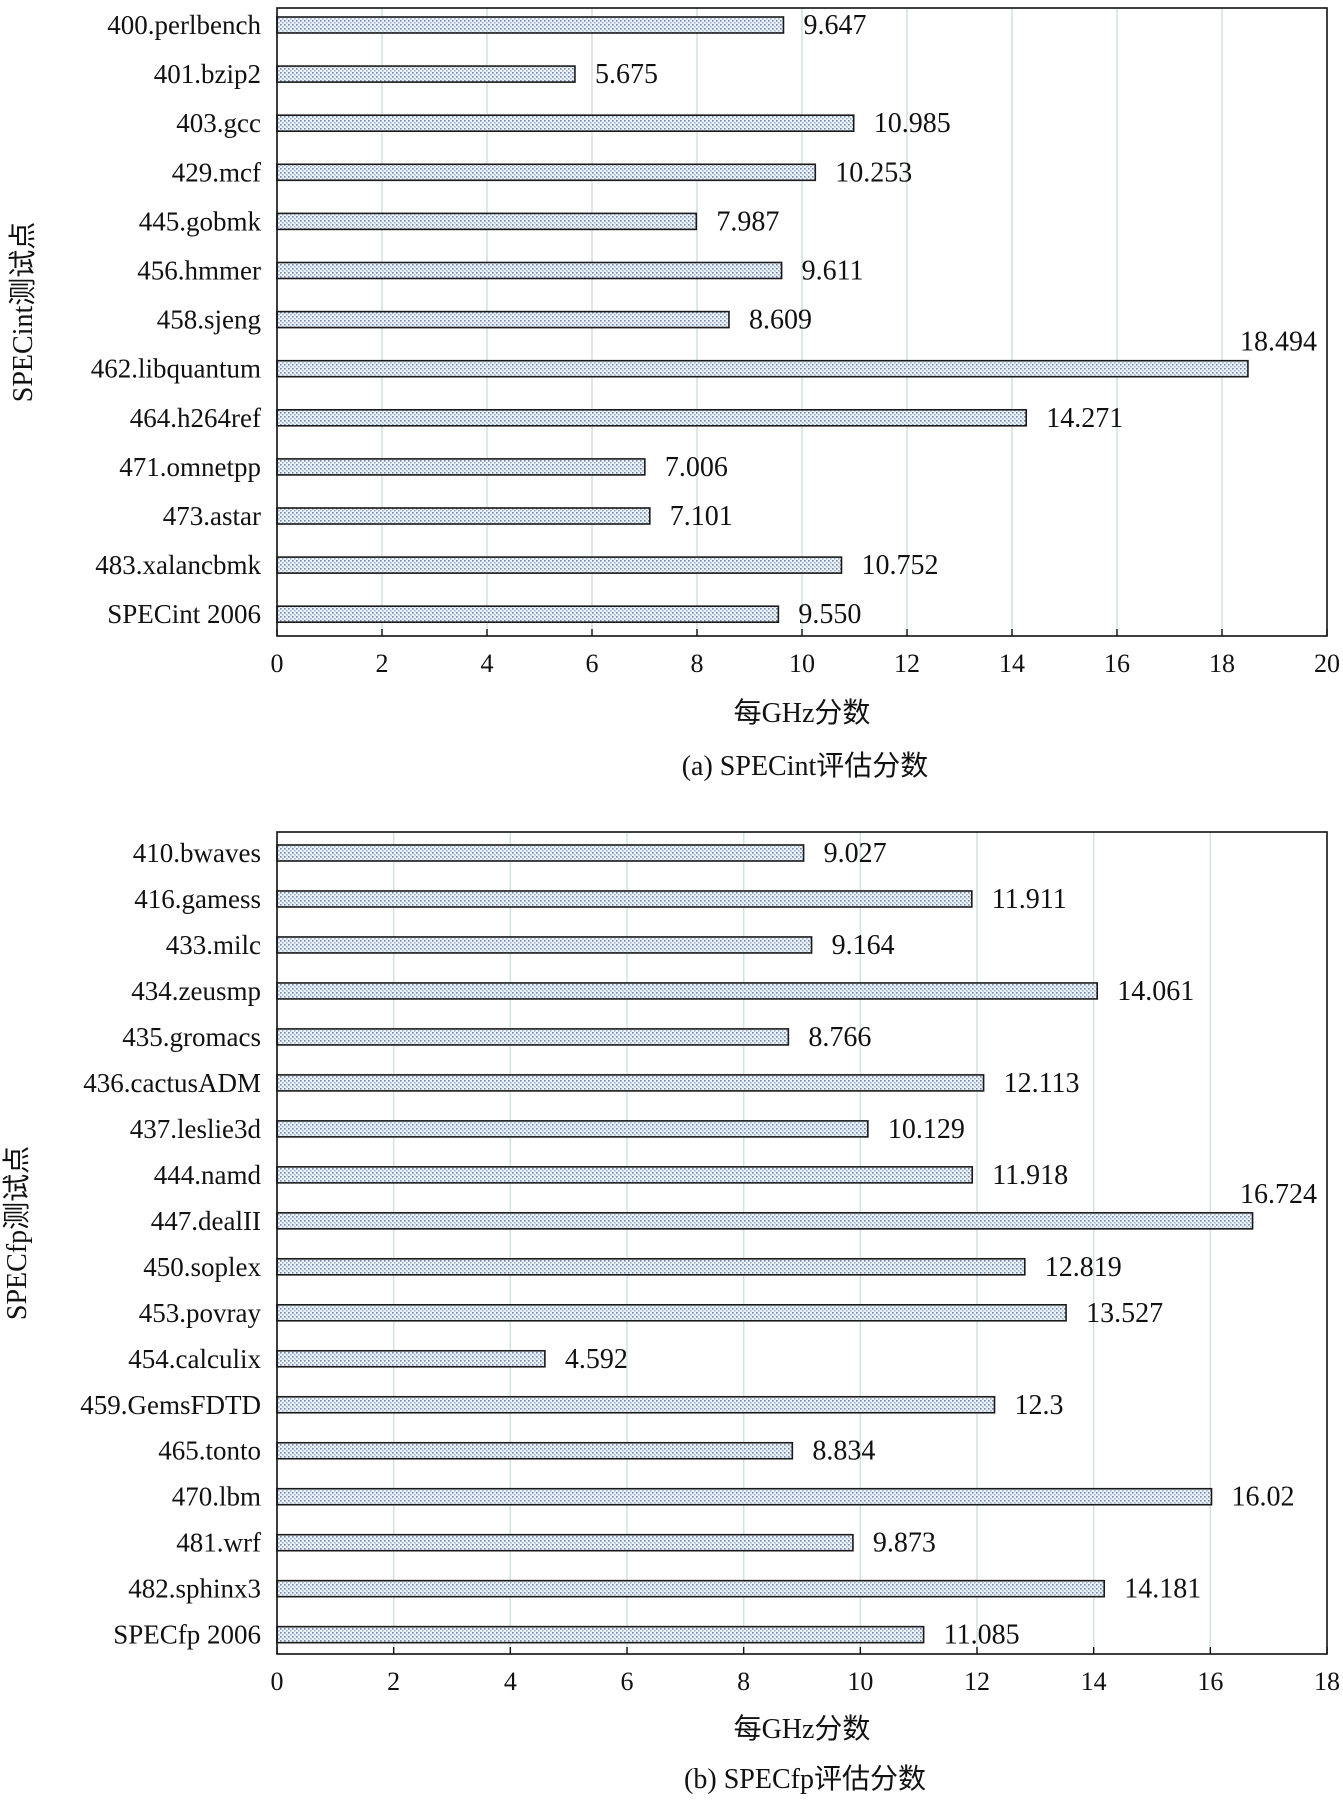  What do you see at coordinates (207, 74) in the screenshot?
I see `category-label-0-1: 401.bzip2` at bounding box center [207, 74].